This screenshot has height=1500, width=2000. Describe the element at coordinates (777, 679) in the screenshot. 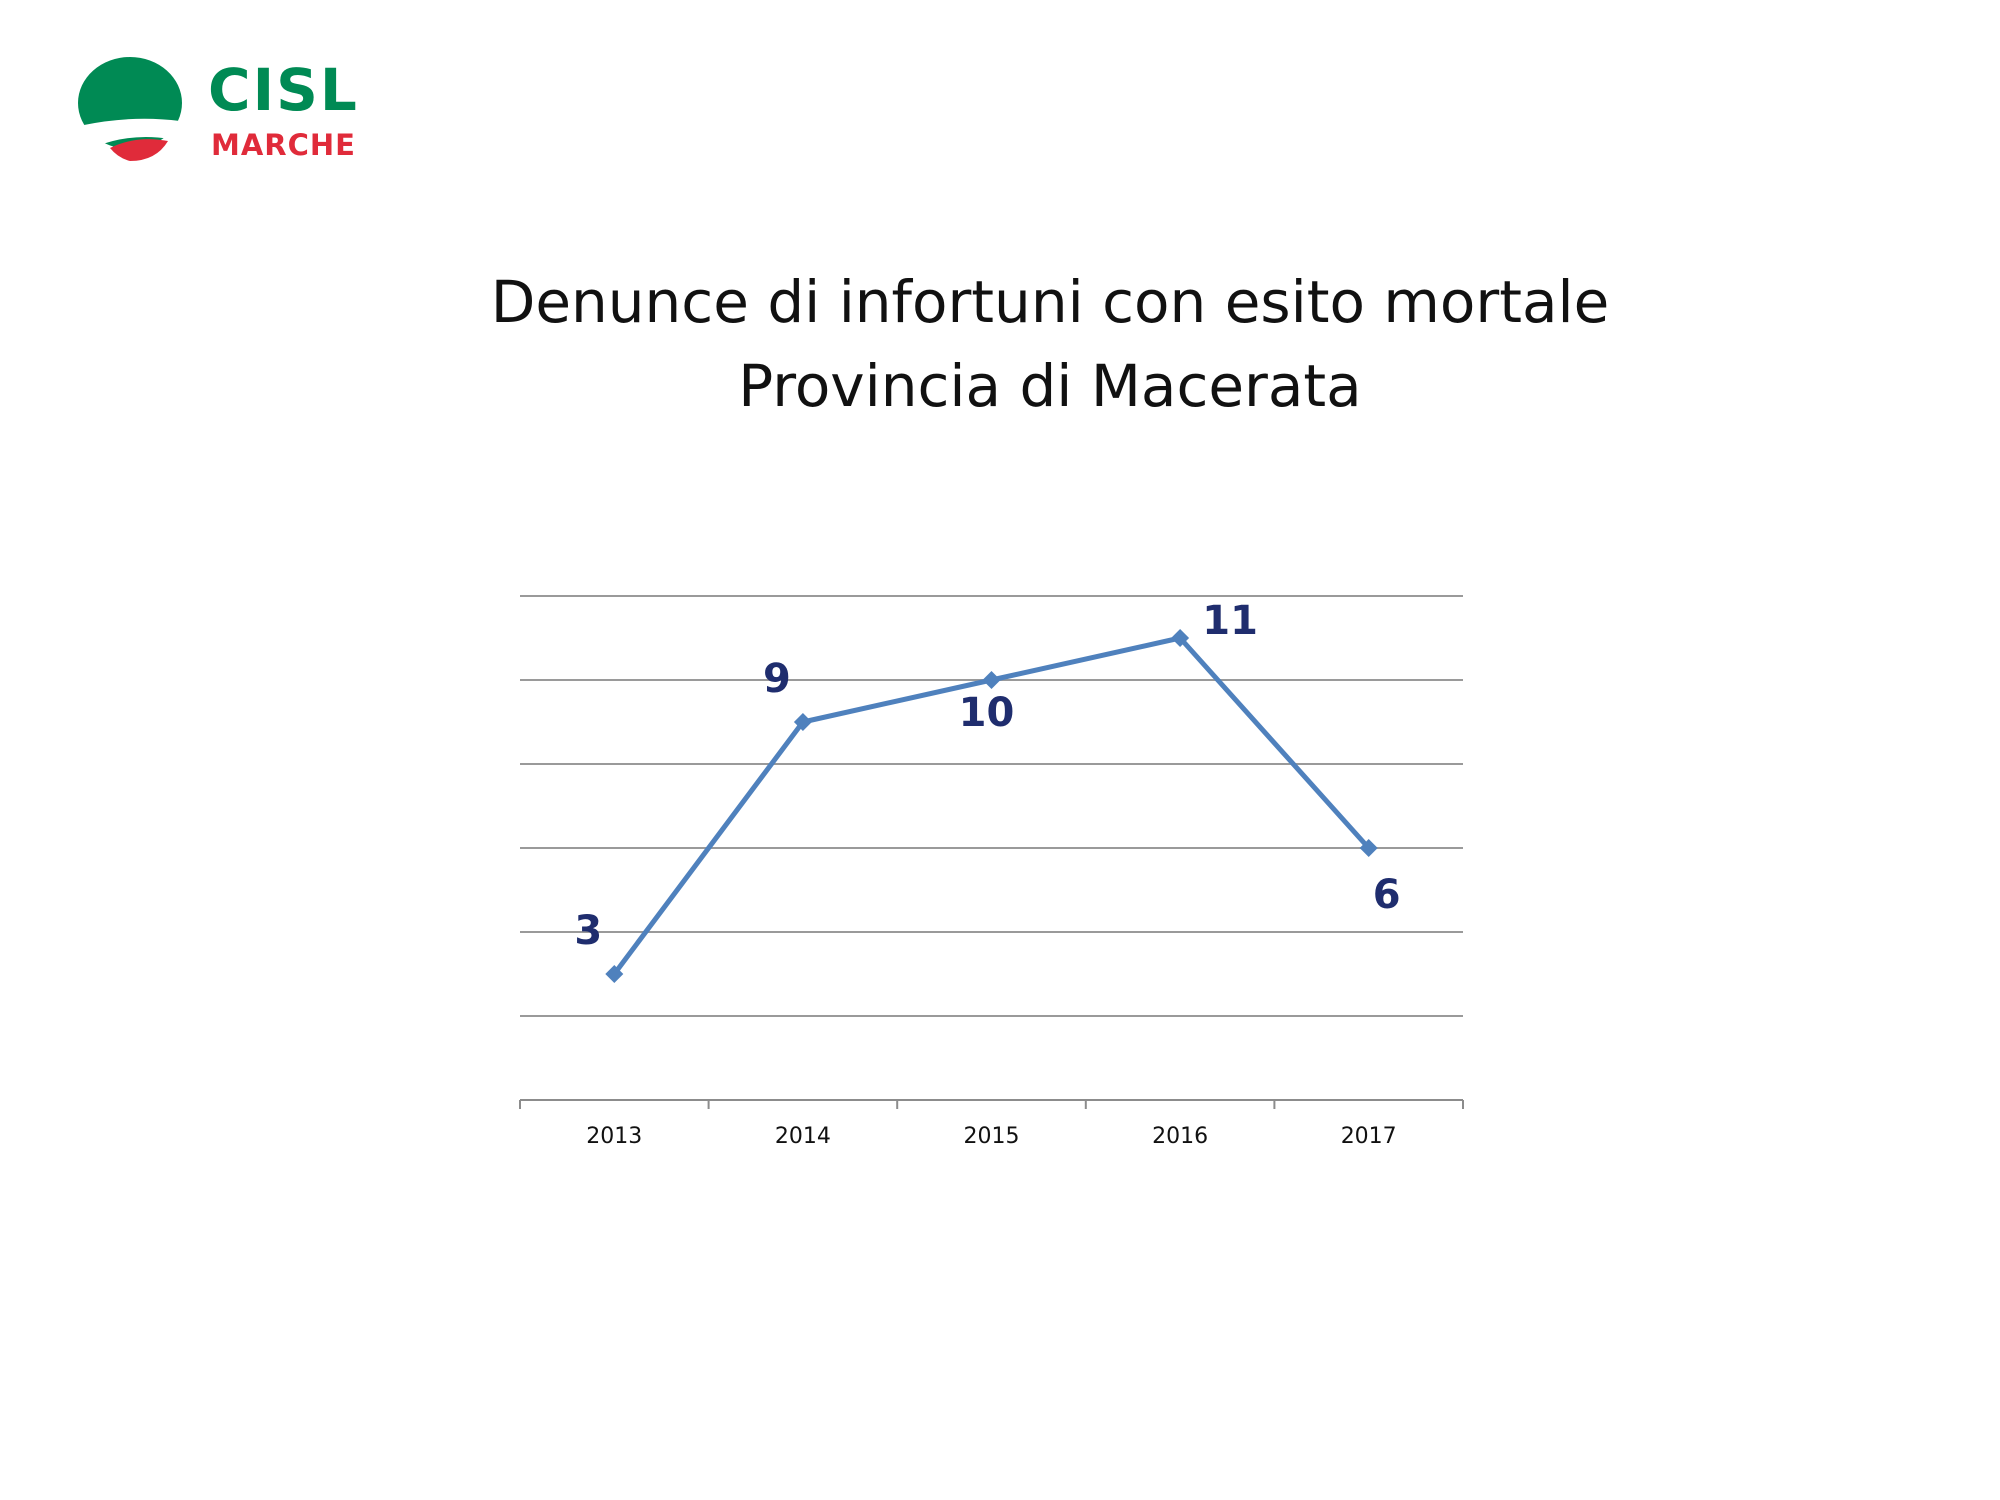

I see `data-label: 9` at that location.